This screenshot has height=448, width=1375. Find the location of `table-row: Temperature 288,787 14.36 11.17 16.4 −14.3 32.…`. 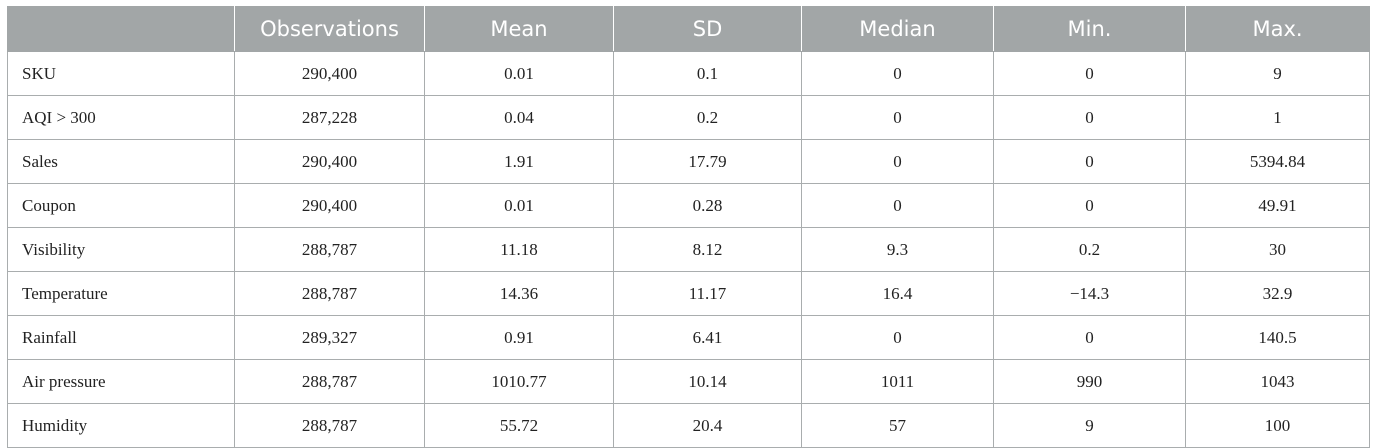

table-row: Temperature 288,787 14.36 11.17 16.4 −14.3 32.… is located at coordinates (688, 293).